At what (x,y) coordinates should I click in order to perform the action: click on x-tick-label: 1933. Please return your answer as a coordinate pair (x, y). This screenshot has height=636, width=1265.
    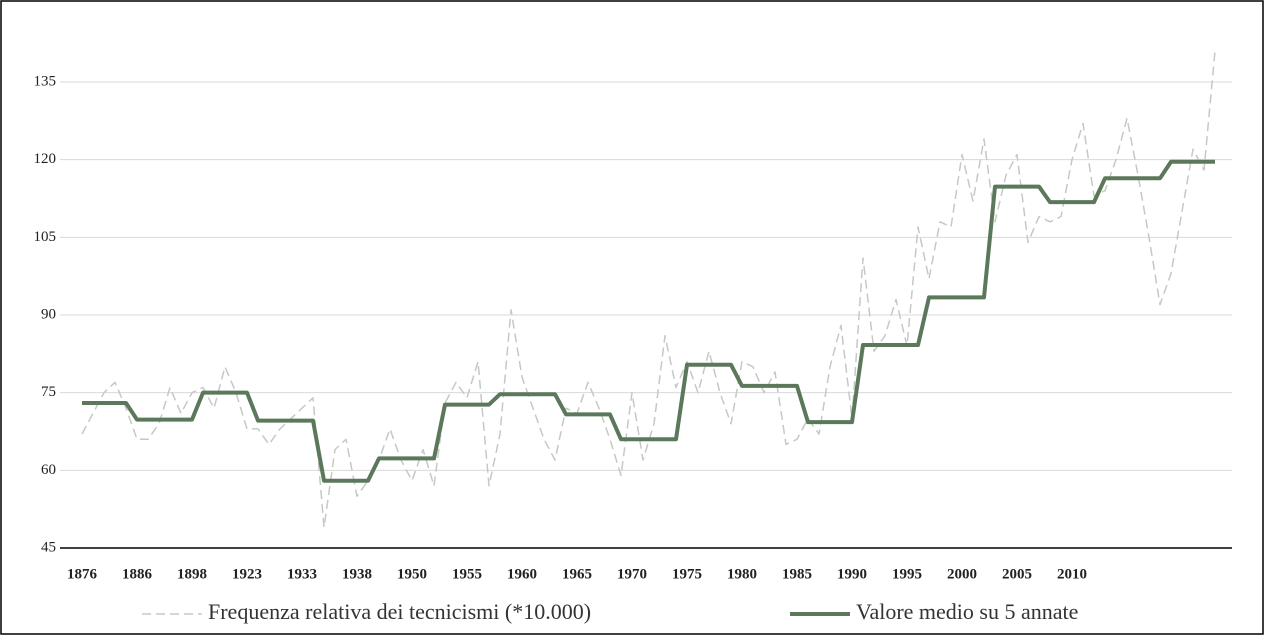
    Looking at the image, I should click on (302, 574).